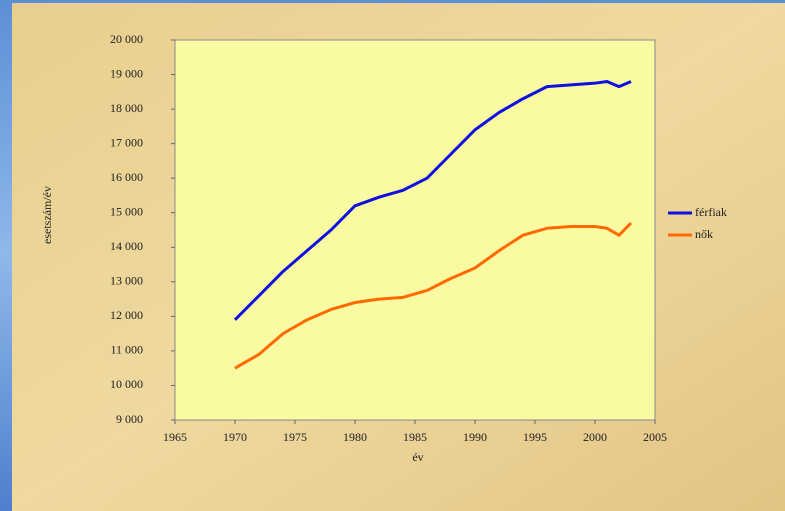 This screenshot has height=511, width=785. I want to click on legend-label: nők, so click(704, 234).